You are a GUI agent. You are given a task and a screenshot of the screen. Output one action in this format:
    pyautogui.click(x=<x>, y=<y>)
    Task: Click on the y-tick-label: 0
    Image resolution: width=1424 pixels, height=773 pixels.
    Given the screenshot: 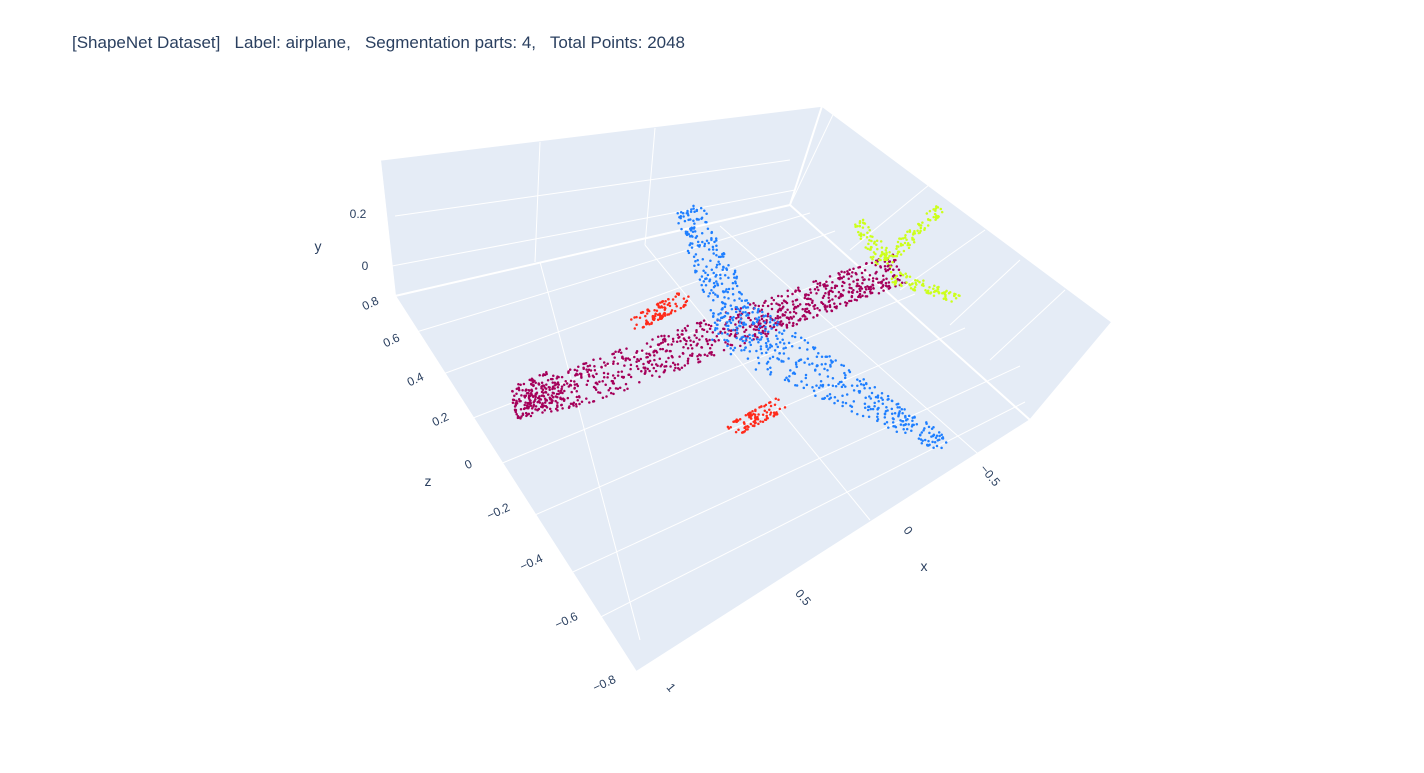 What is the action you would take?
    pyautogui.click(x=365, y=266)
    